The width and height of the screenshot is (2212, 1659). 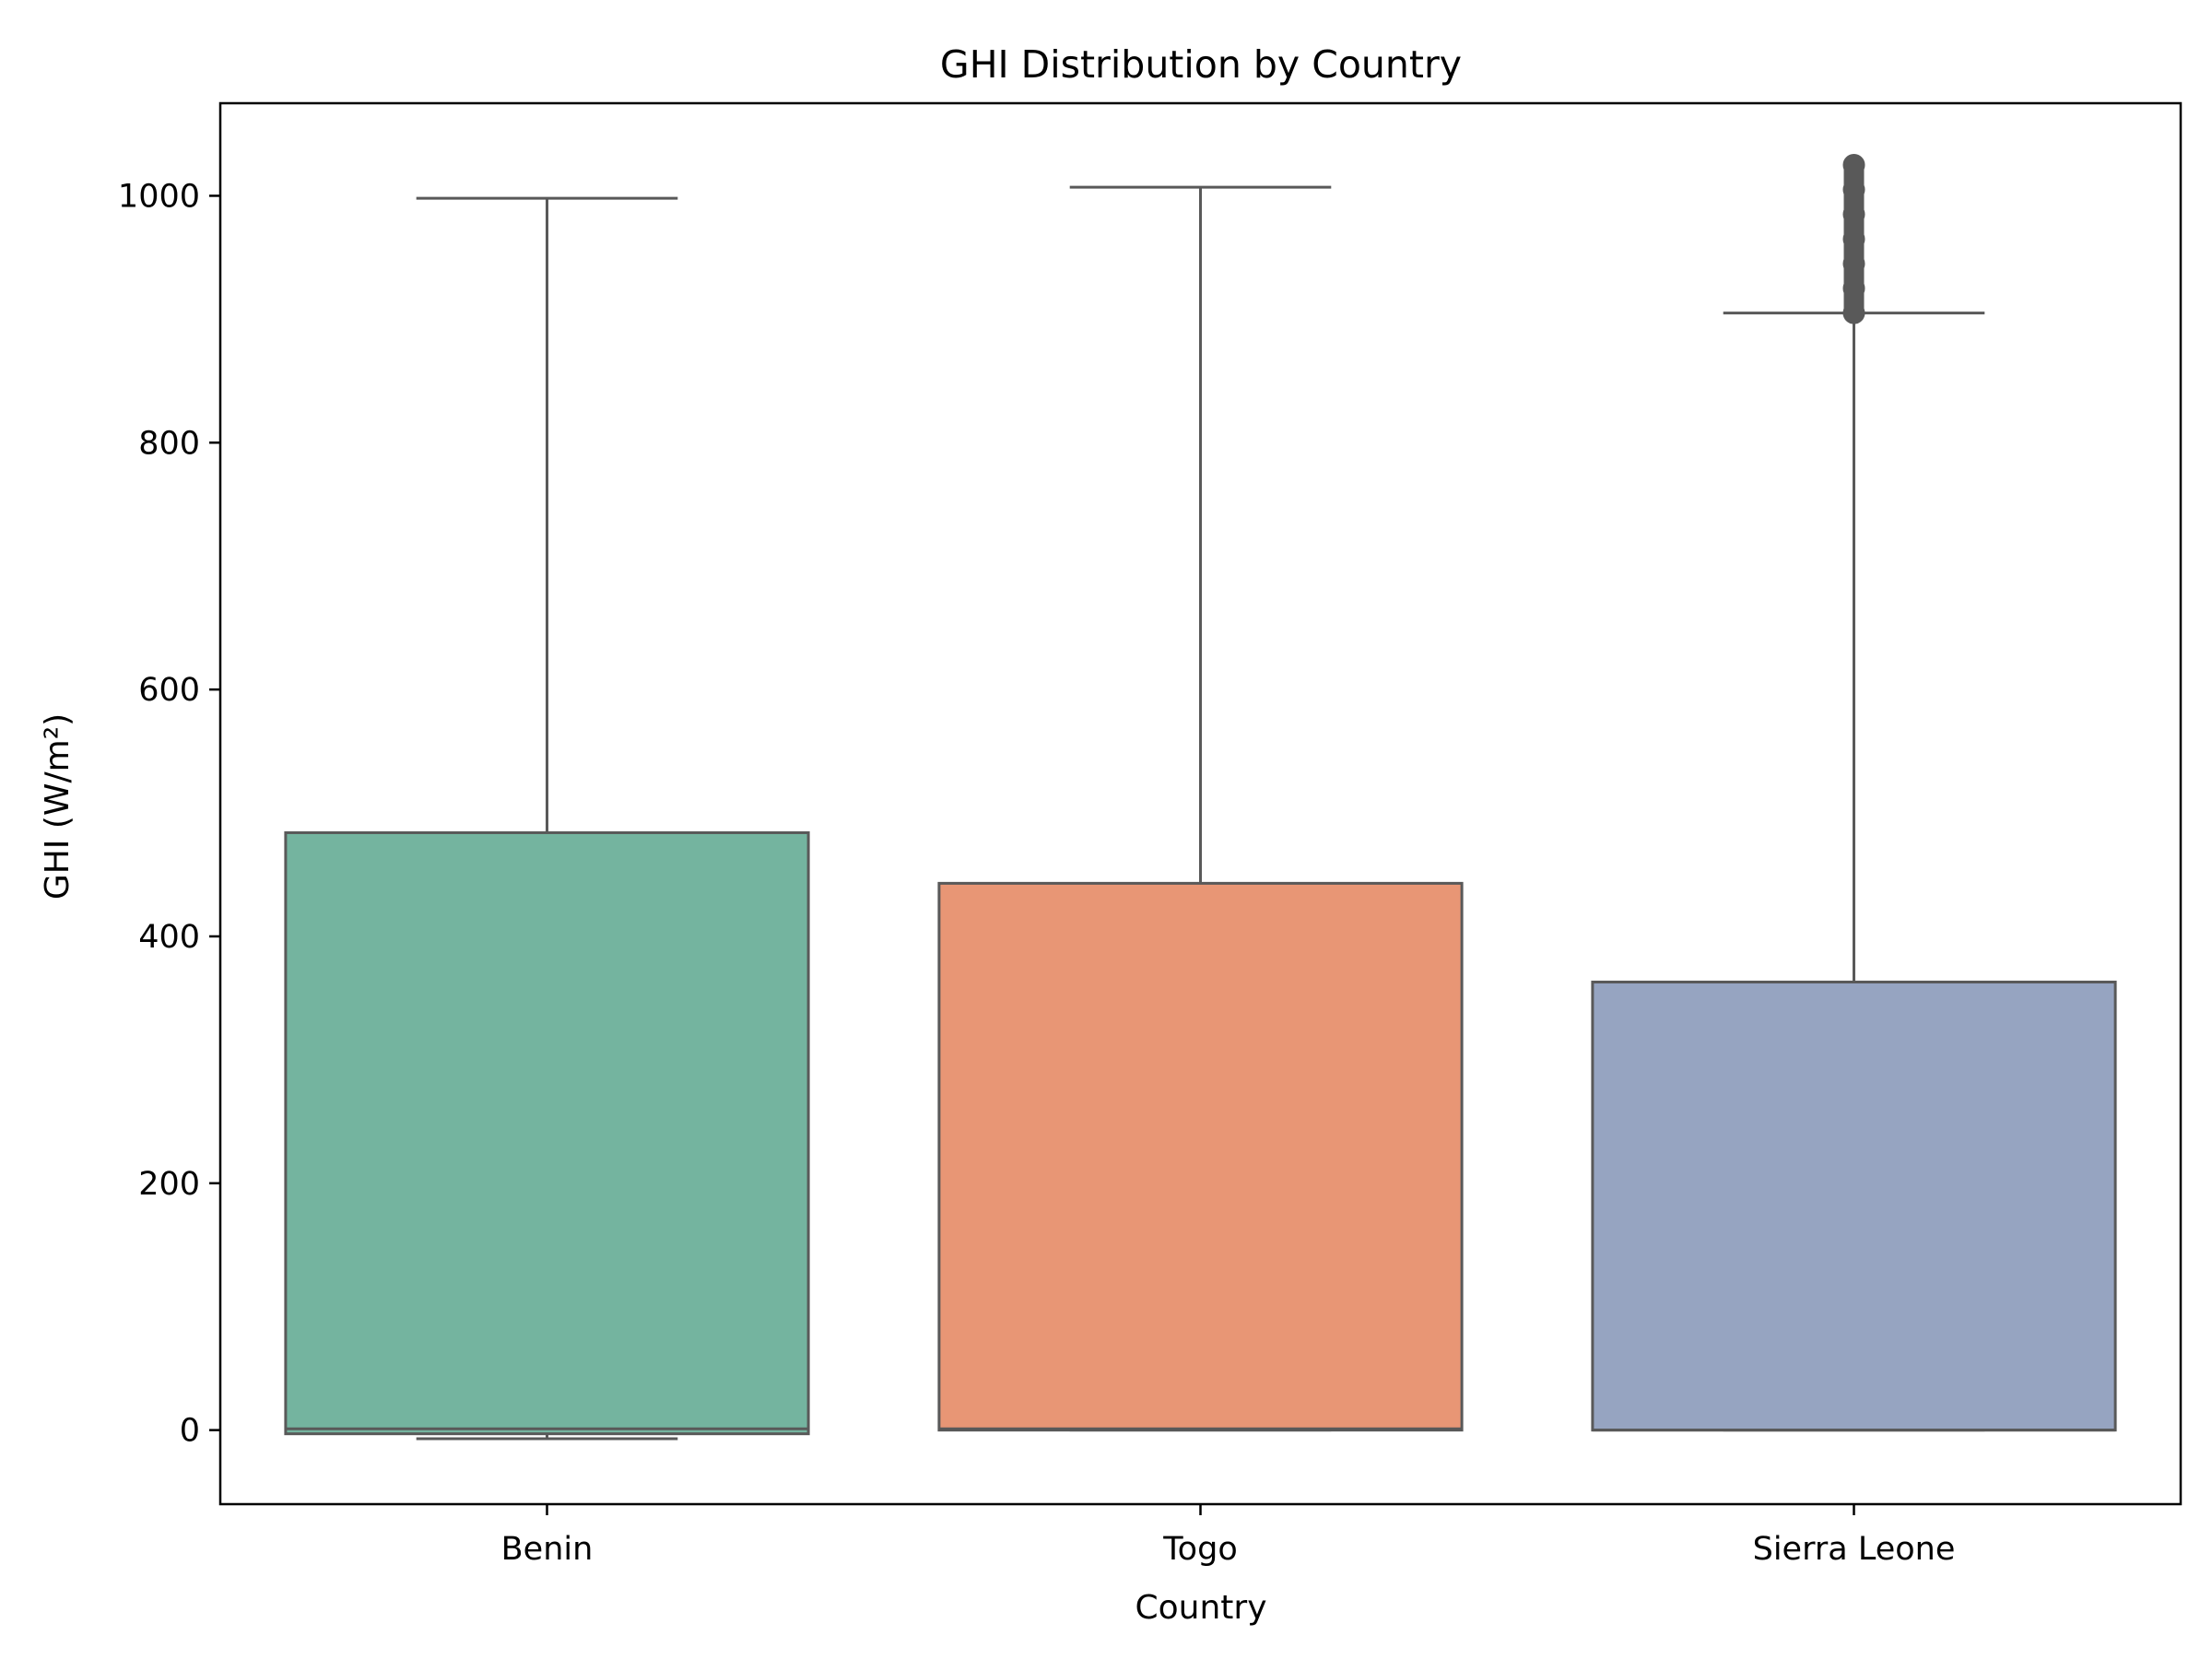 What do you see at coordinates (169, 1184) in the screenshot?
I see `y-tick-label-200: 200` at bounding box center [169, 1184].